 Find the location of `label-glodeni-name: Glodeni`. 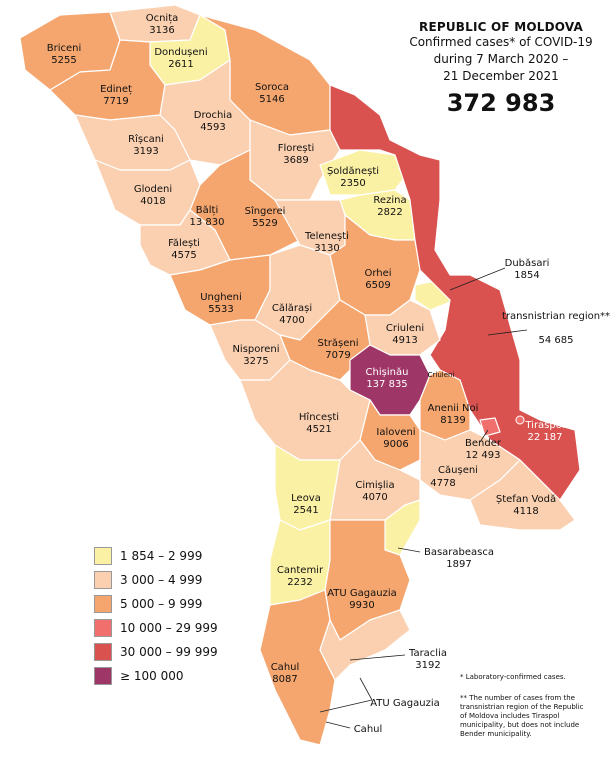

label-glodeni-name: Glodeni is located at coordinates (153, 189).